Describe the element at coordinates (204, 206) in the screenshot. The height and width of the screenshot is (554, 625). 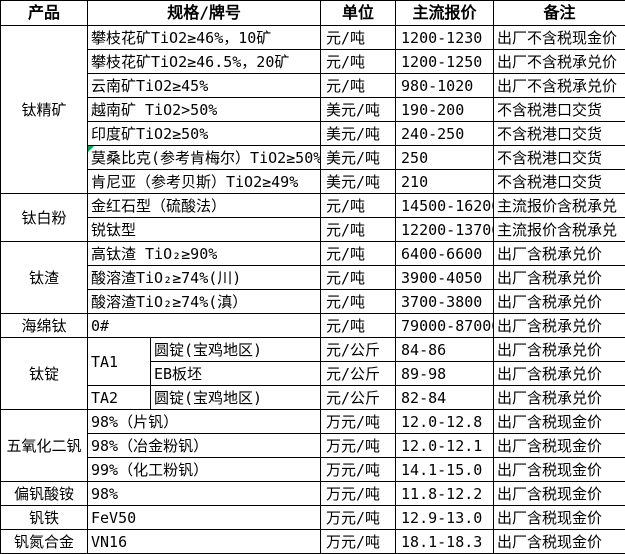
I see `spec-cell: 金红石型（硫酸法）` at that location.